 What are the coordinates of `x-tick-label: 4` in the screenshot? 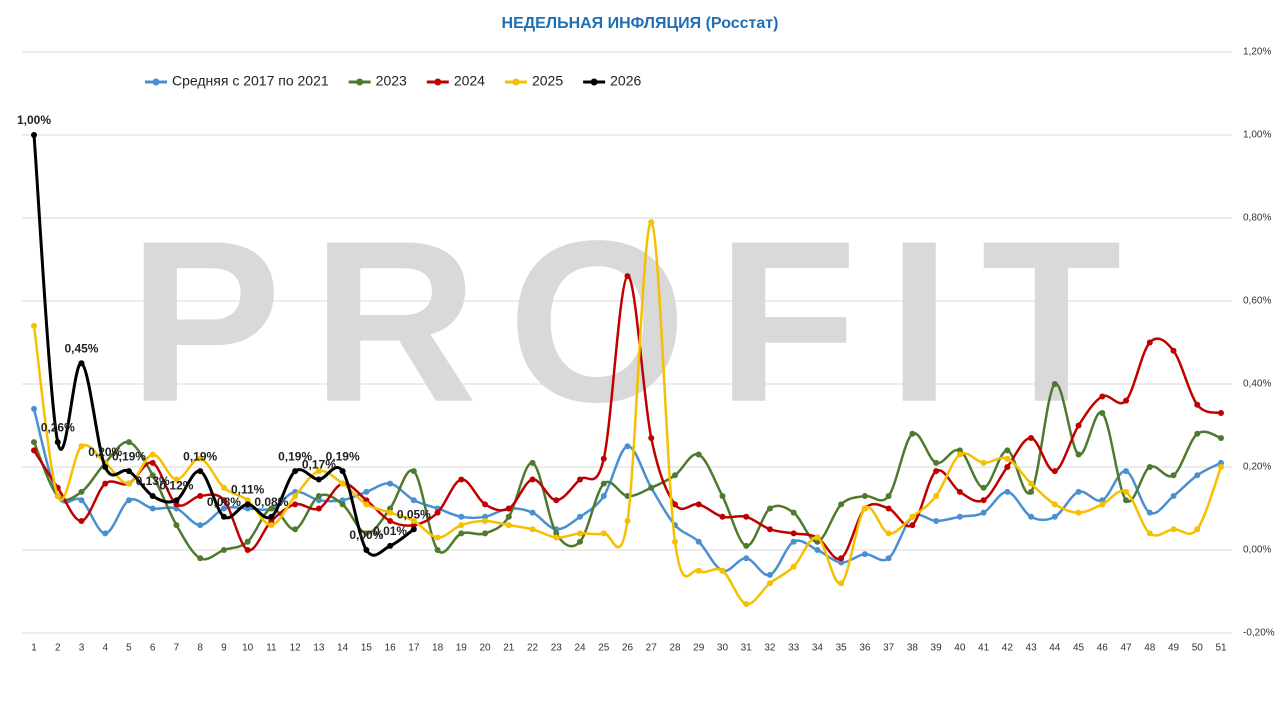 It's located at (105, 648).